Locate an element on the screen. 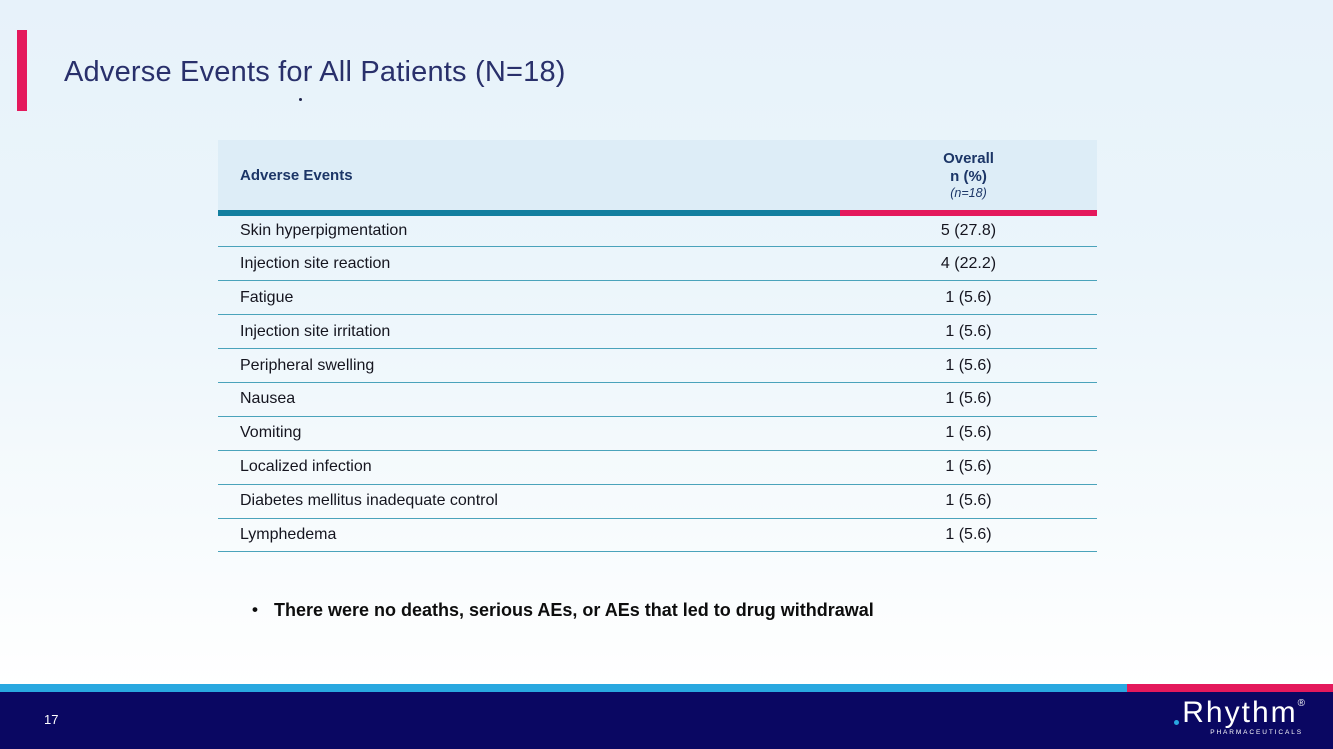  event-name-cell: Localized infection is located at coordinates (529, 467).